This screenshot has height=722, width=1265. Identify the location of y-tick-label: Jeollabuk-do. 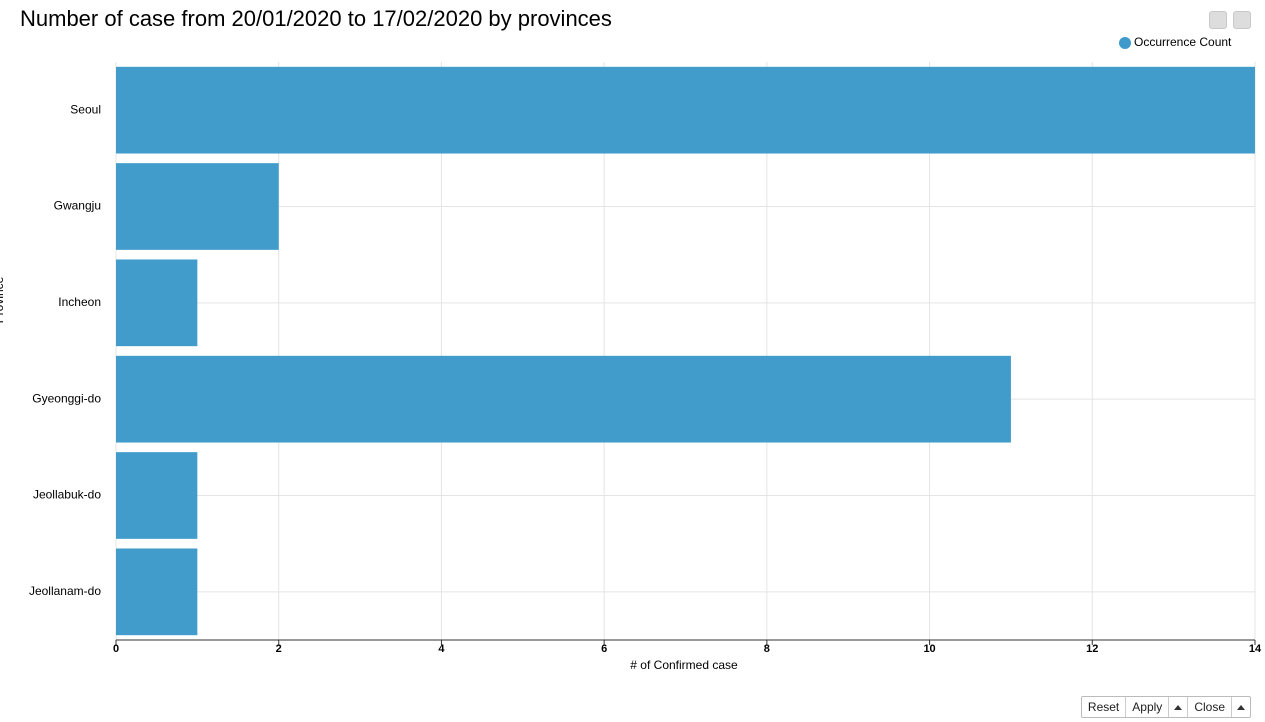
(67, 495).